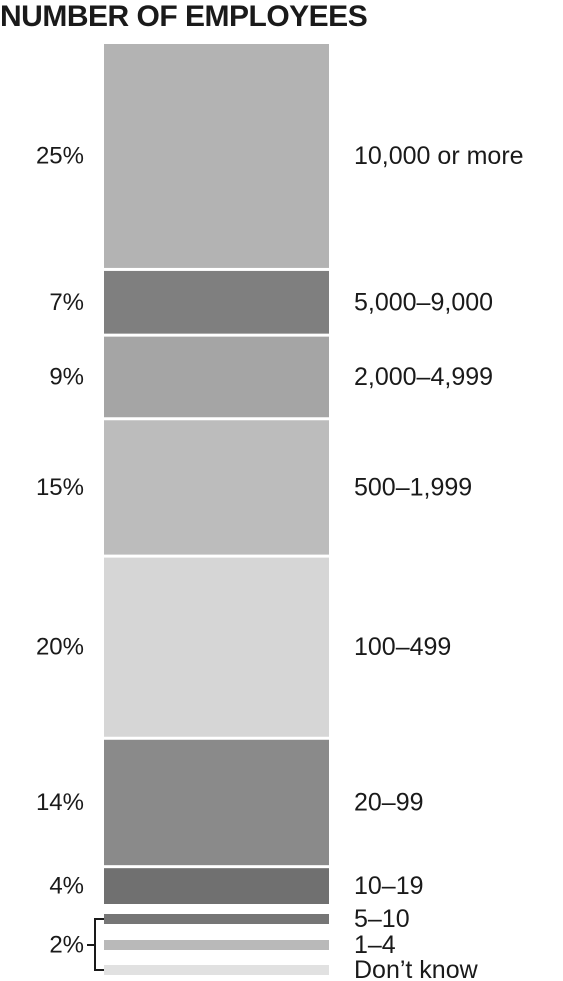 This screenshot has width=563, height=981. Describe the element at coordinates (389, 802) in the screenshot. I see `category-label: 20–99` at that location.